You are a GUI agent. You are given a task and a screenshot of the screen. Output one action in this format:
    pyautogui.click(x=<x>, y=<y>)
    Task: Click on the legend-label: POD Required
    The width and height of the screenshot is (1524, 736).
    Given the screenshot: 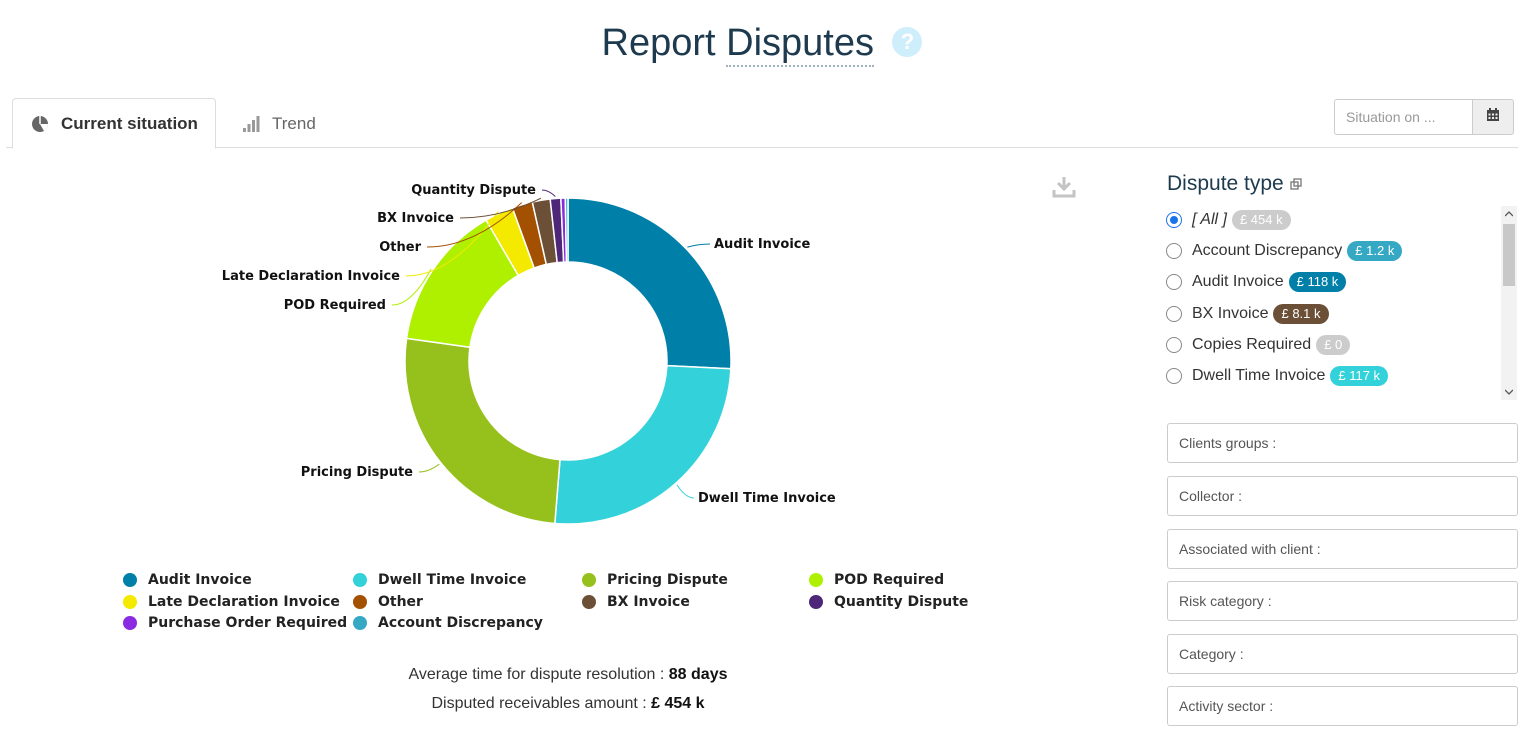 What is the action you would take?
    pyautogui.click(x=889, y=580)
    